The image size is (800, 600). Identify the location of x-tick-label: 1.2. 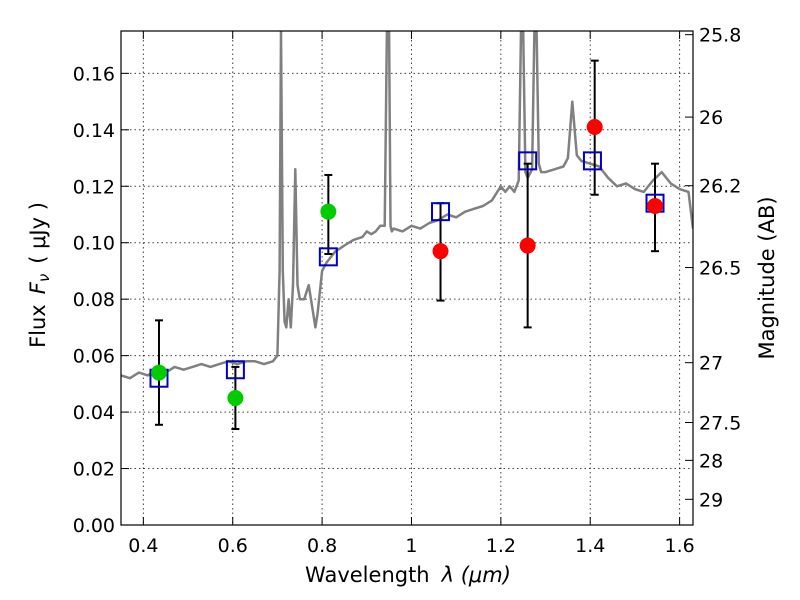
(501, 546).